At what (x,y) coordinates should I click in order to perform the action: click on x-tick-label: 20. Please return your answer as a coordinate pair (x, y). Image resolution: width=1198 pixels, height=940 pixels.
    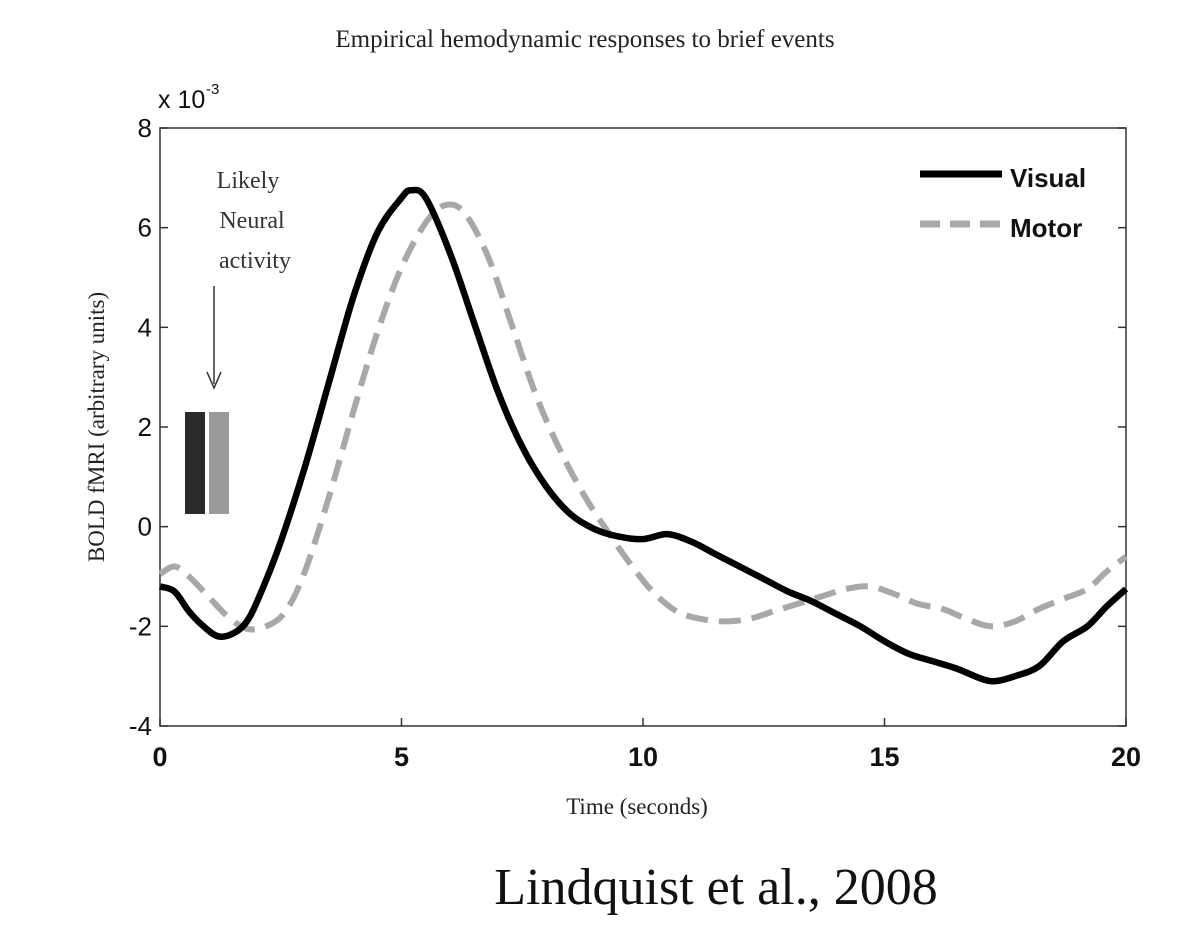
    Looking at the image, I should click on (1126, 757).